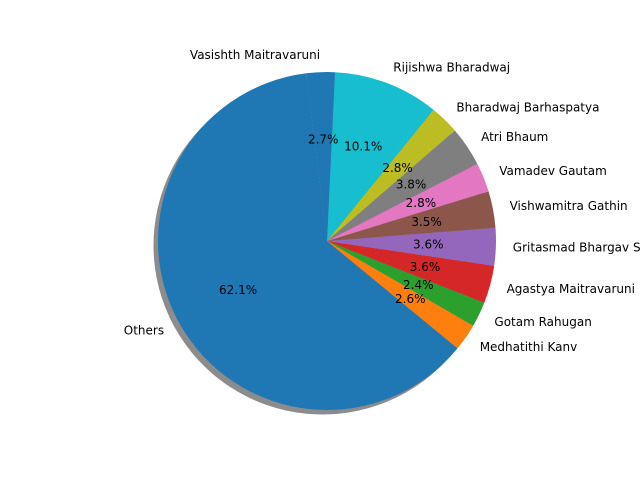  I want to click on pie-slice-atri-bhaum, so click(402, 185).